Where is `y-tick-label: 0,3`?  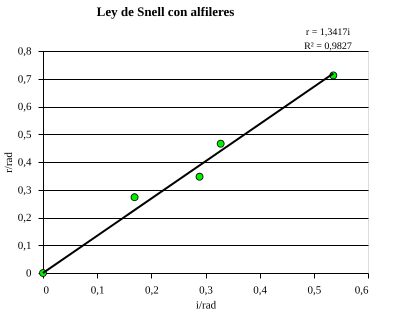 y-tick-label: 0,3 is located at coordinates (25, 190).